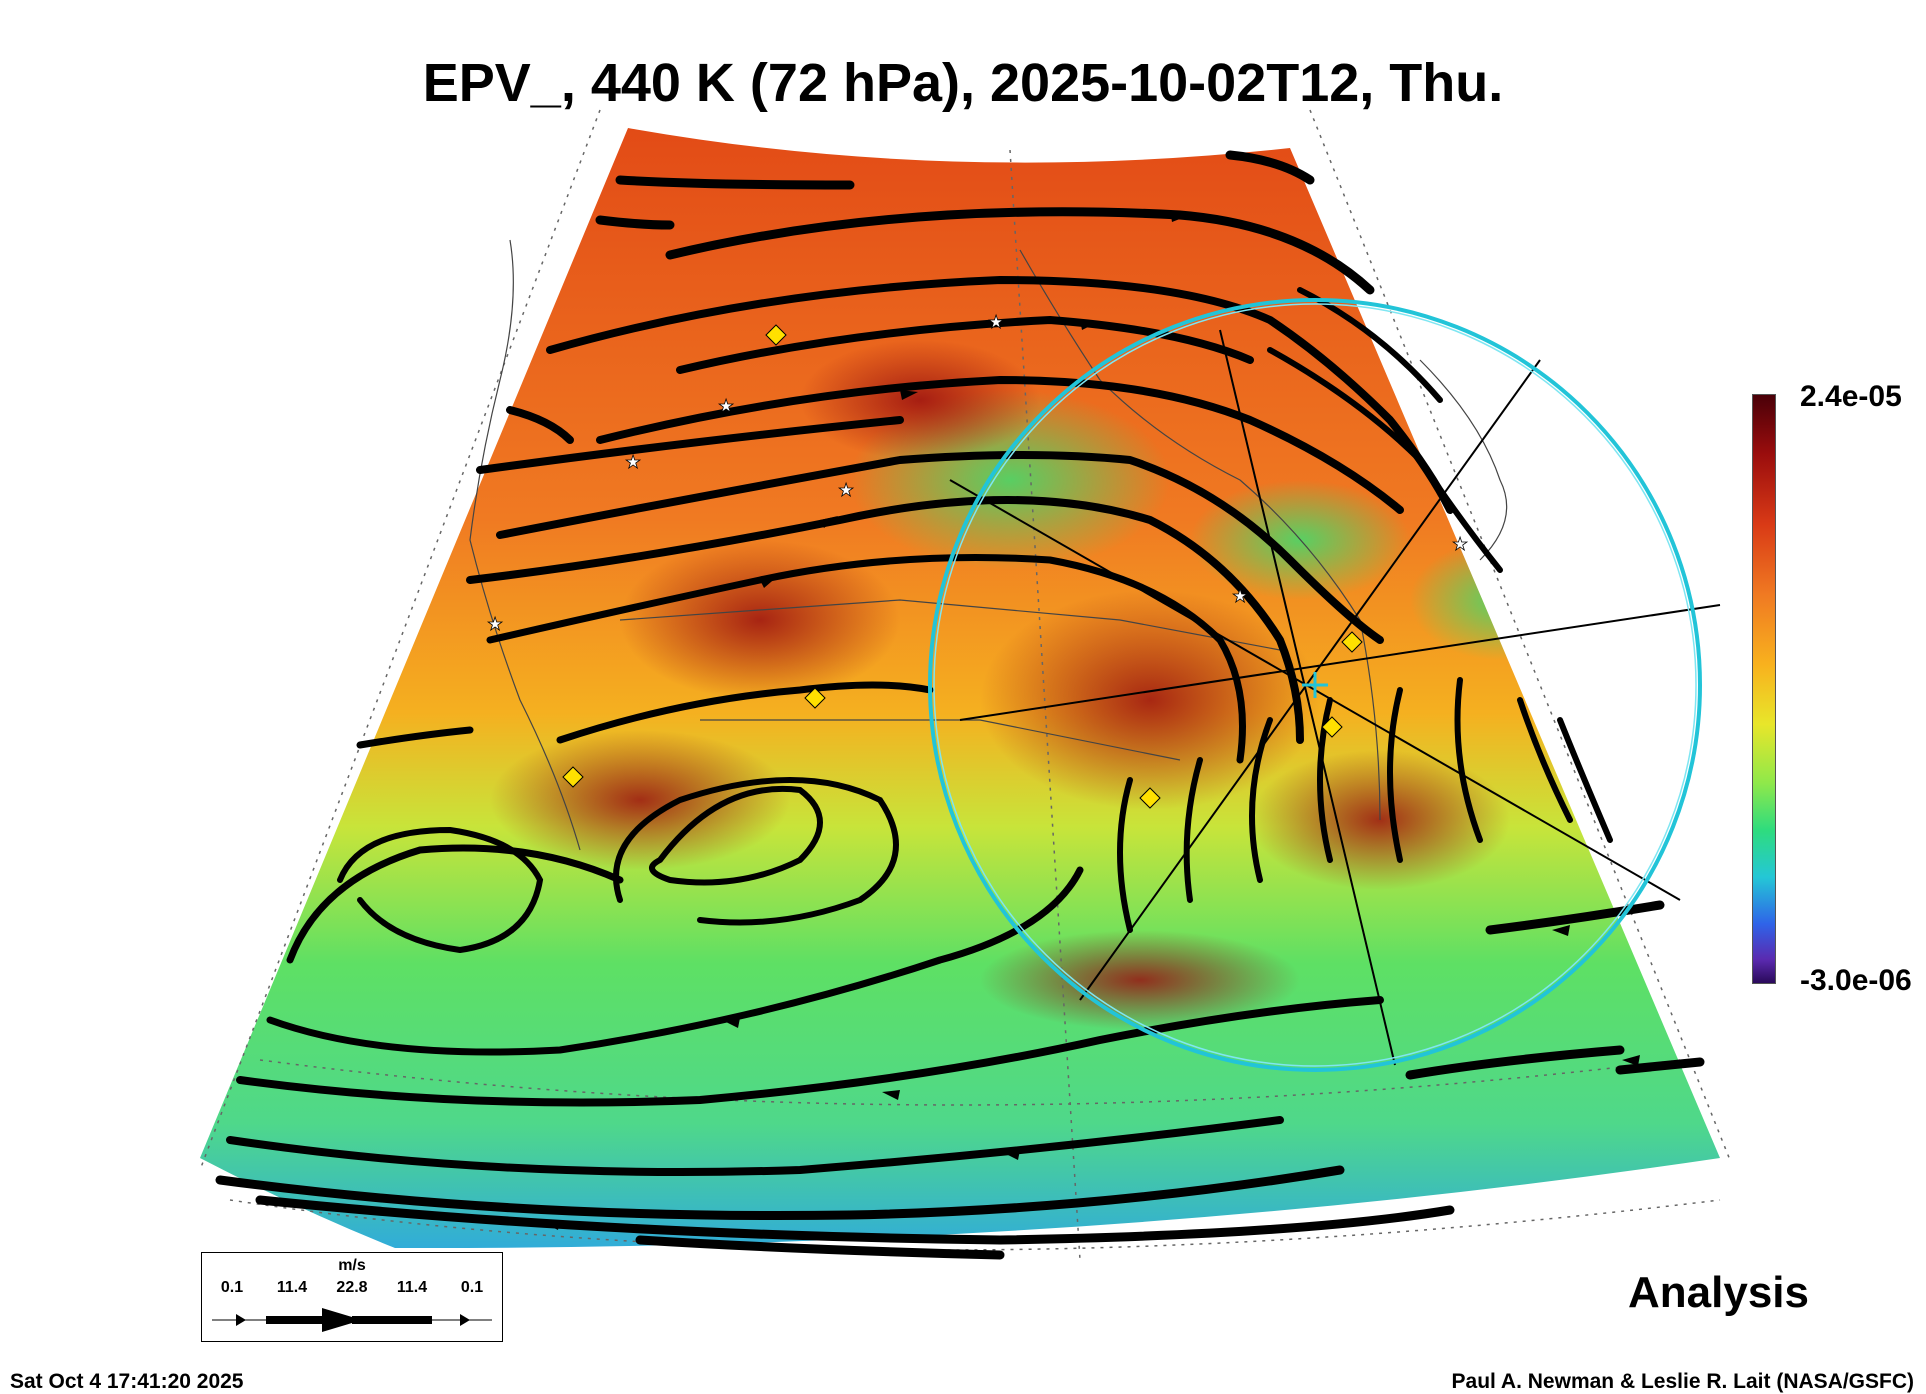 This screenshot has width=1926, height=1394. I want to click on legend-tick: 22.8, so click(352, 1287).